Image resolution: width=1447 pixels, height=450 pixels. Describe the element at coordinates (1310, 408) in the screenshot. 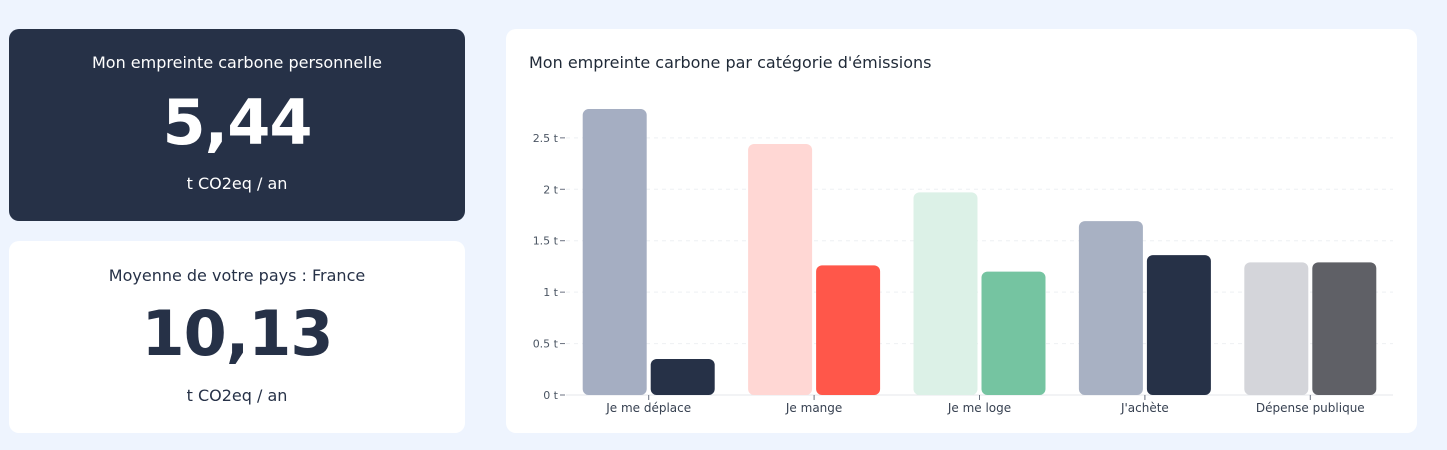

I see `x-tick-label: Dépense publique` at that location.